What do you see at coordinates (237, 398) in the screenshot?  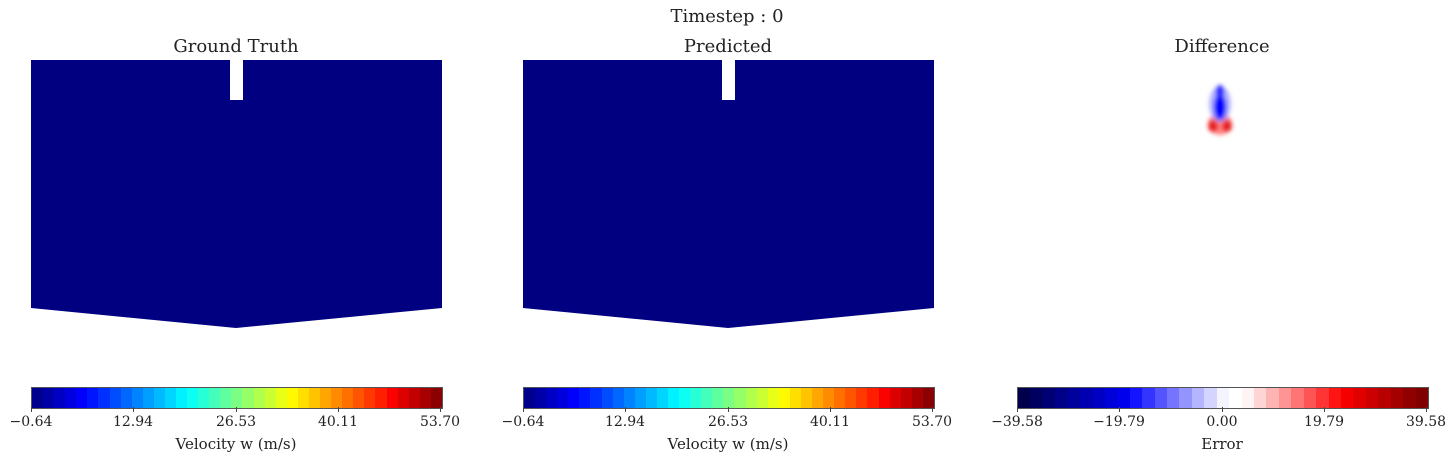 I see `colorbar-ground-truth` at bounding box center [237, 398].